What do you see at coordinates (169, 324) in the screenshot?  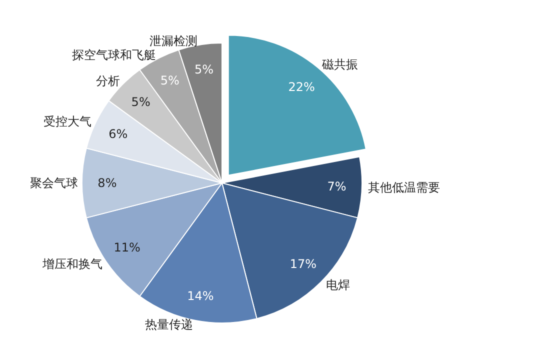 I see `slice-label: 热量传递` at bounding box center [169, 324].